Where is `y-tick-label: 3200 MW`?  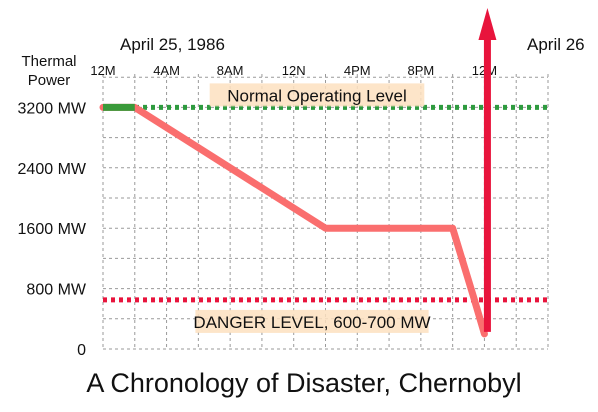
y-tick-label: 3200 MW is located at coordinates (52, 108).